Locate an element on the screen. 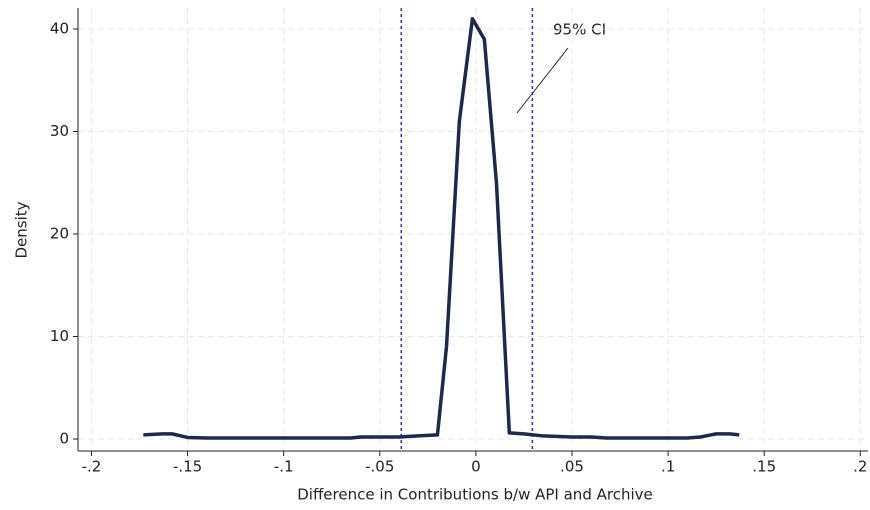  y-tick-label: 30 is located at coordinates (59, 131).